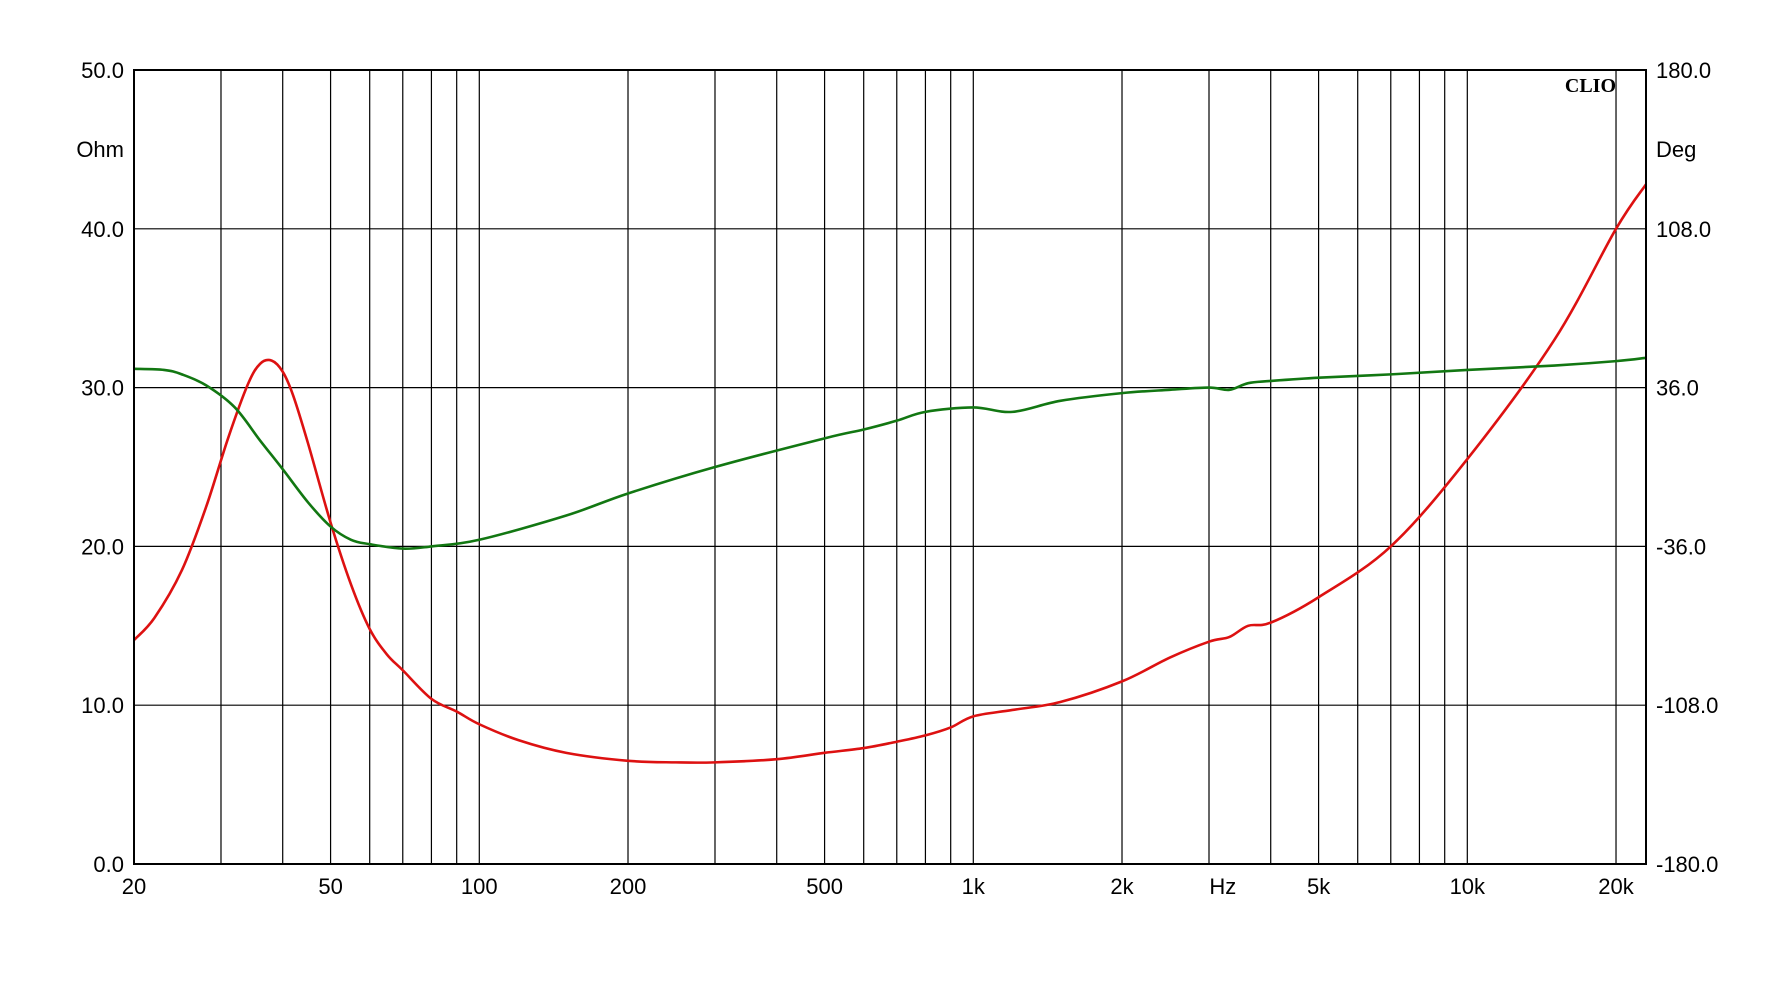 This screenshot has width=1772, height=1001. I want to click on y-right-tick-label: -180.0, so click(1687, 864).